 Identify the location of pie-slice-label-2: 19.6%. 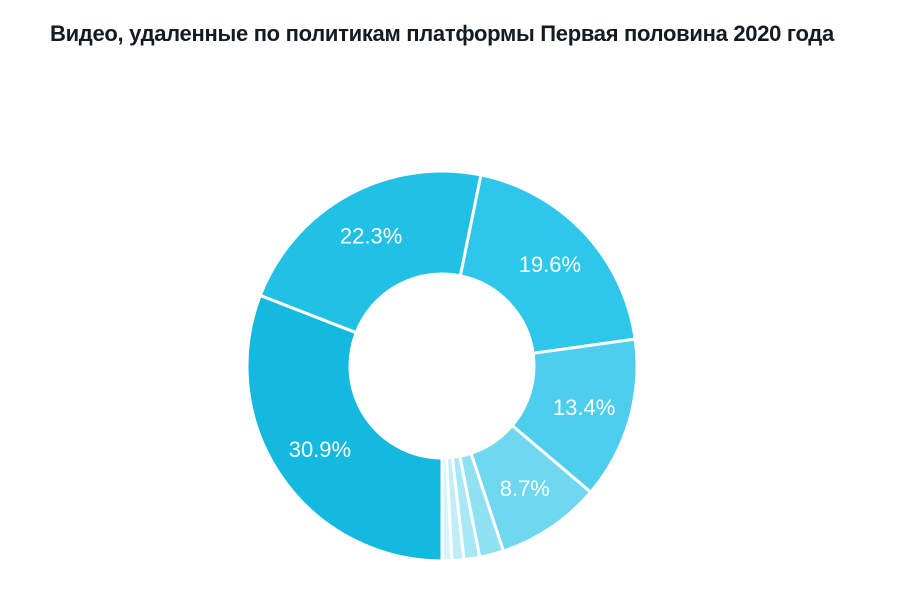
(550, 264).